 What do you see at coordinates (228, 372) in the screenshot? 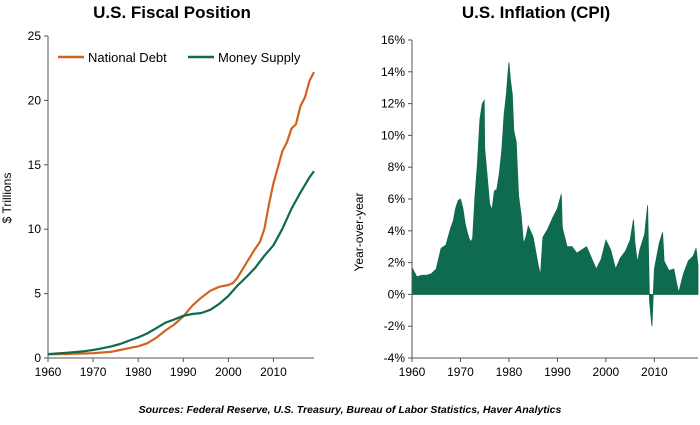
I see `fiscal-x-tick-label: 2000` at bounding box center [228, 372].